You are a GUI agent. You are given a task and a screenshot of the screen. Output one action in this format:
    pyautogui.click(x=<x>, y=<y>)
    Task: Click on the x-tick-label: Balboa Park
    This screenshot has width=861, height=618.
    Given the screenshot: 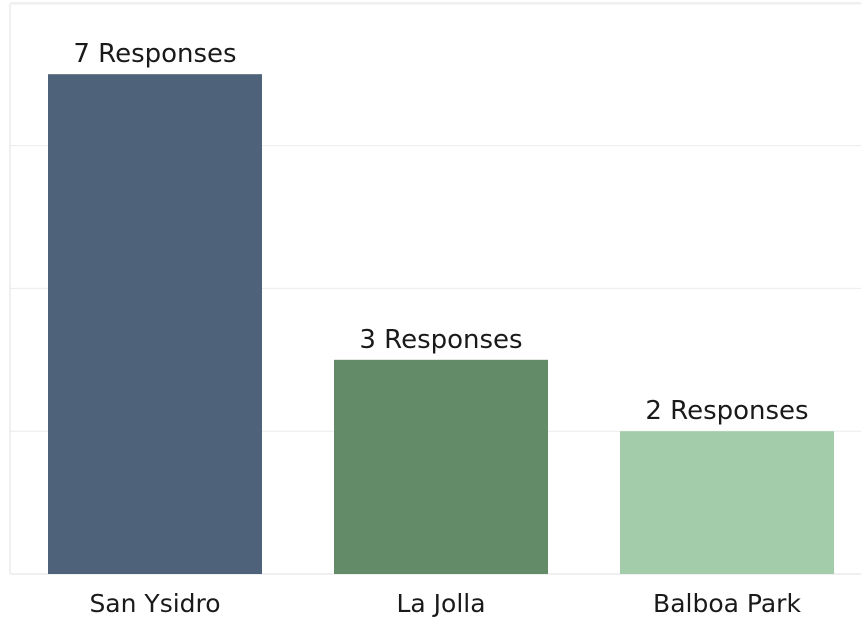 What is the action you would take?
    pyautogui.click(x=727, y=603)
    